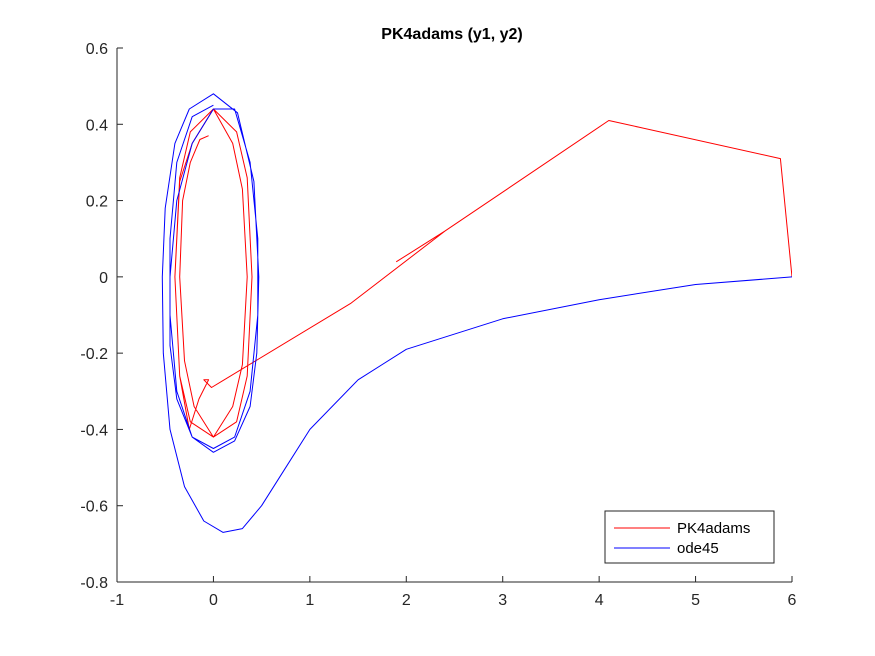 Image resolution: width=875 pixels, height=656 pixels. What do you see at coordinates (713, 528) in the screenshot?
I see `legend-label-pk4adams: PK4adams` at bounding box center [713, 528].